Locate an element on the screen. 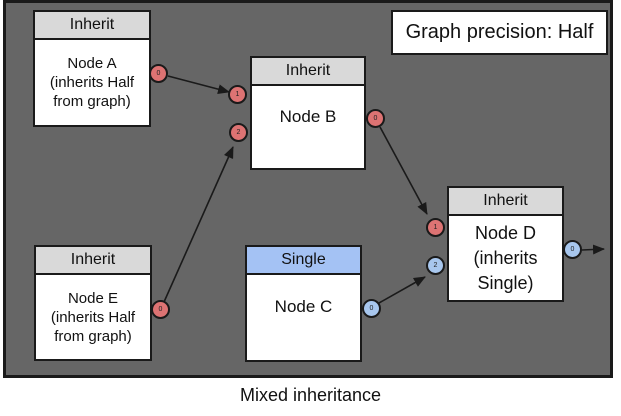 The height and width of the screenshot is (416, 621). node-a-title: Node A (inherits Half from graph) is located at coordinates (92, 82).